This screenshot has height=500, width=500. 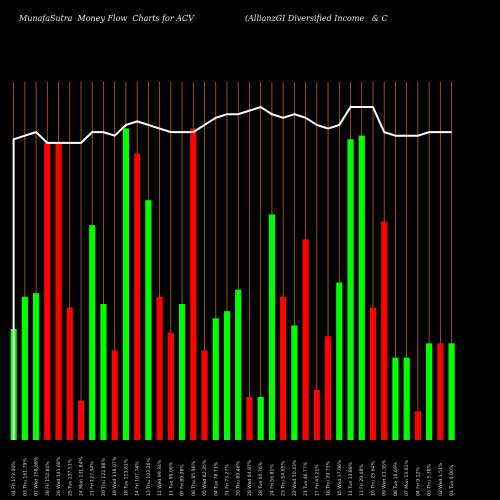 I want to click on x-tick-label: 31 Fri 73.27%, so click(x=227, y=480).